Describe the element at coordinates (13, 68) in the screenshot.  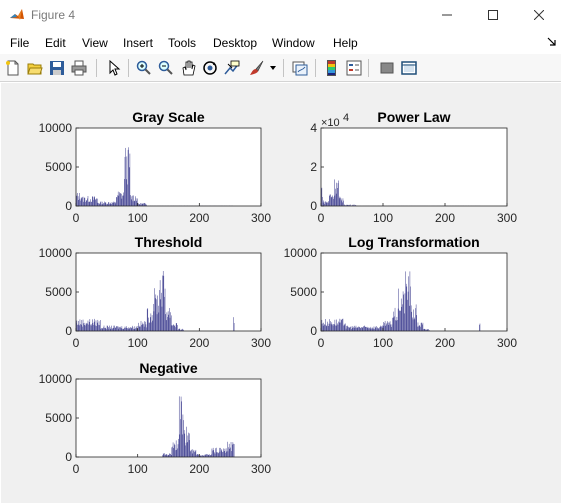
I see `new-figure-button` at that location.